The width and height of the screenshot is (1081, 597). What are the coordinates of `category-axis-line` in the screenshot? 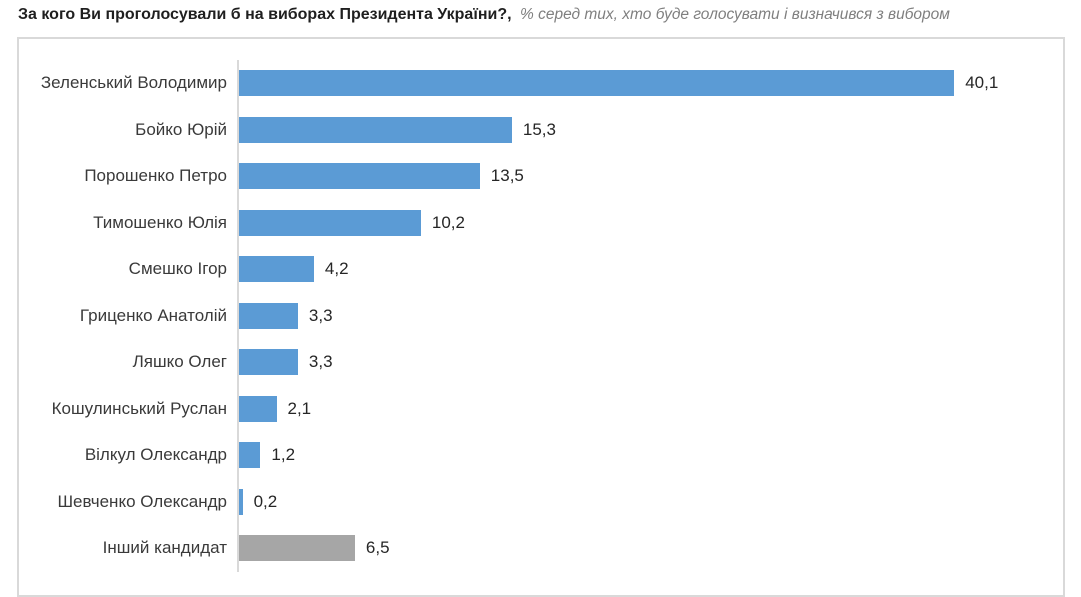 It's located at (238, 316).